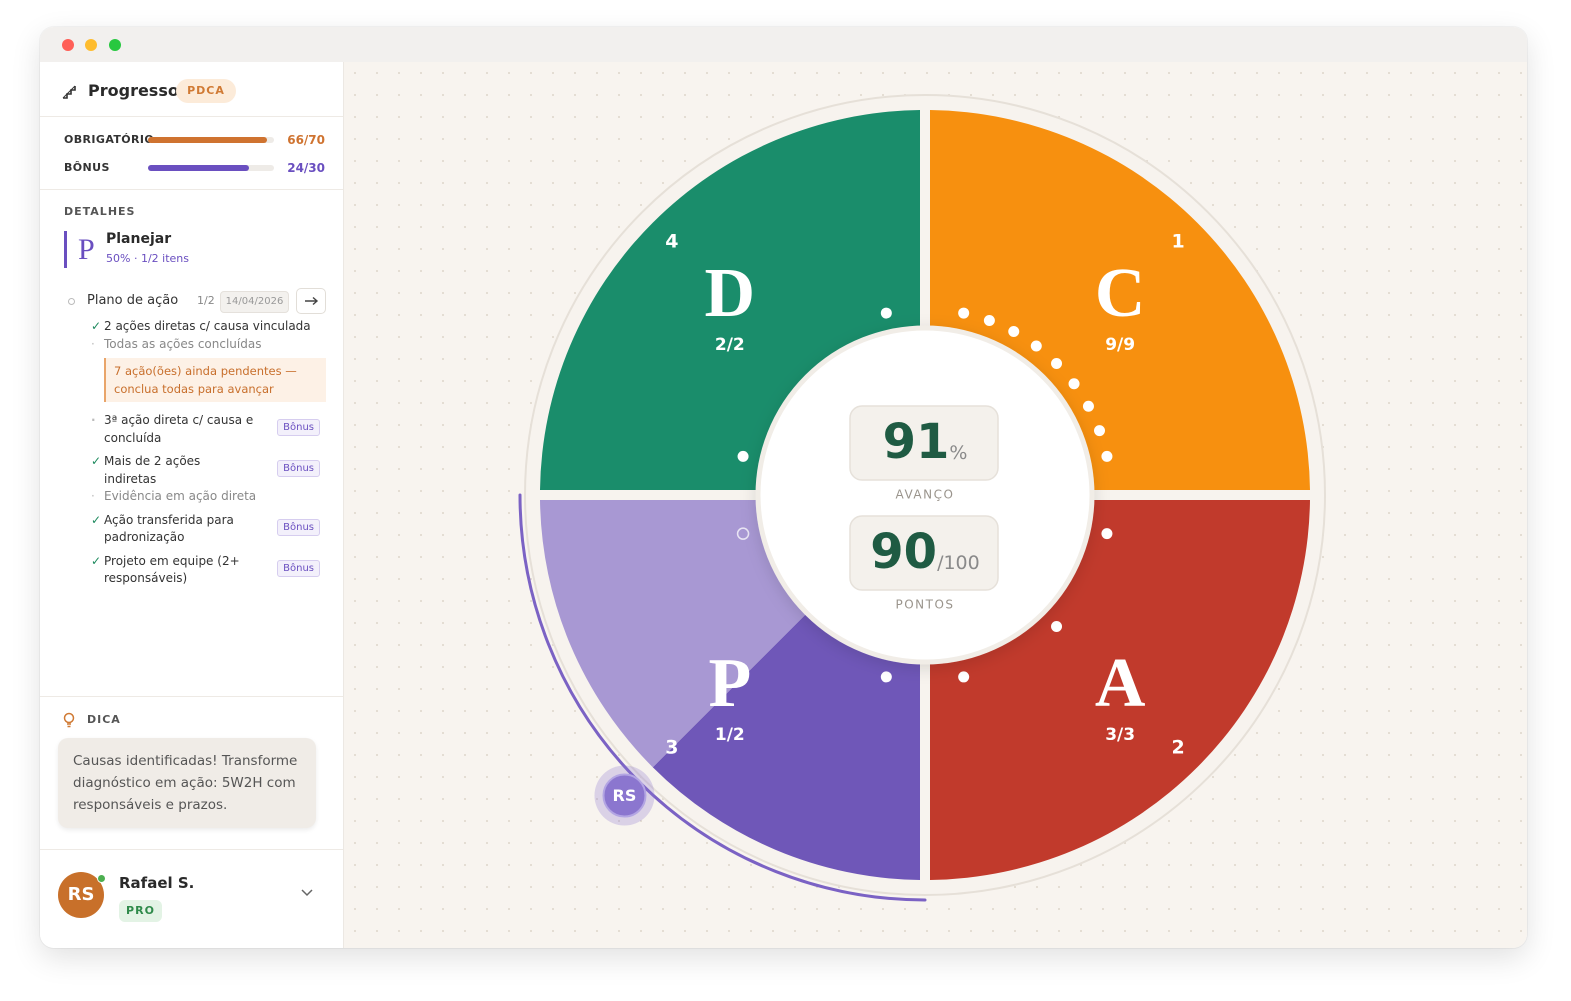 This screenshot has height=1001, width=1571. I want to click on phase-score: 2/2, so click(730, 345).